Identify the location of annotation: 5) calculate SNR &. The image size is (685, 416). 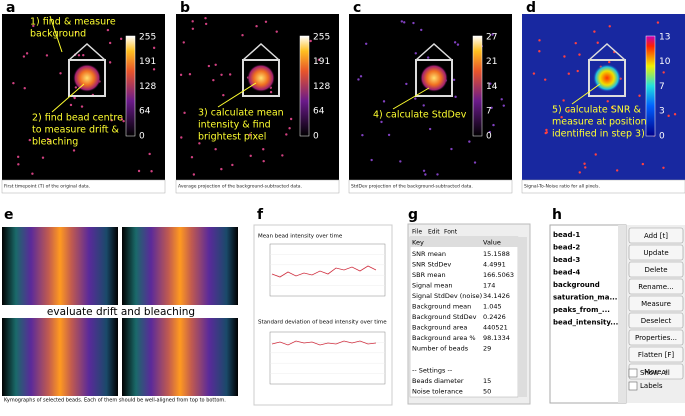
(597, 110).